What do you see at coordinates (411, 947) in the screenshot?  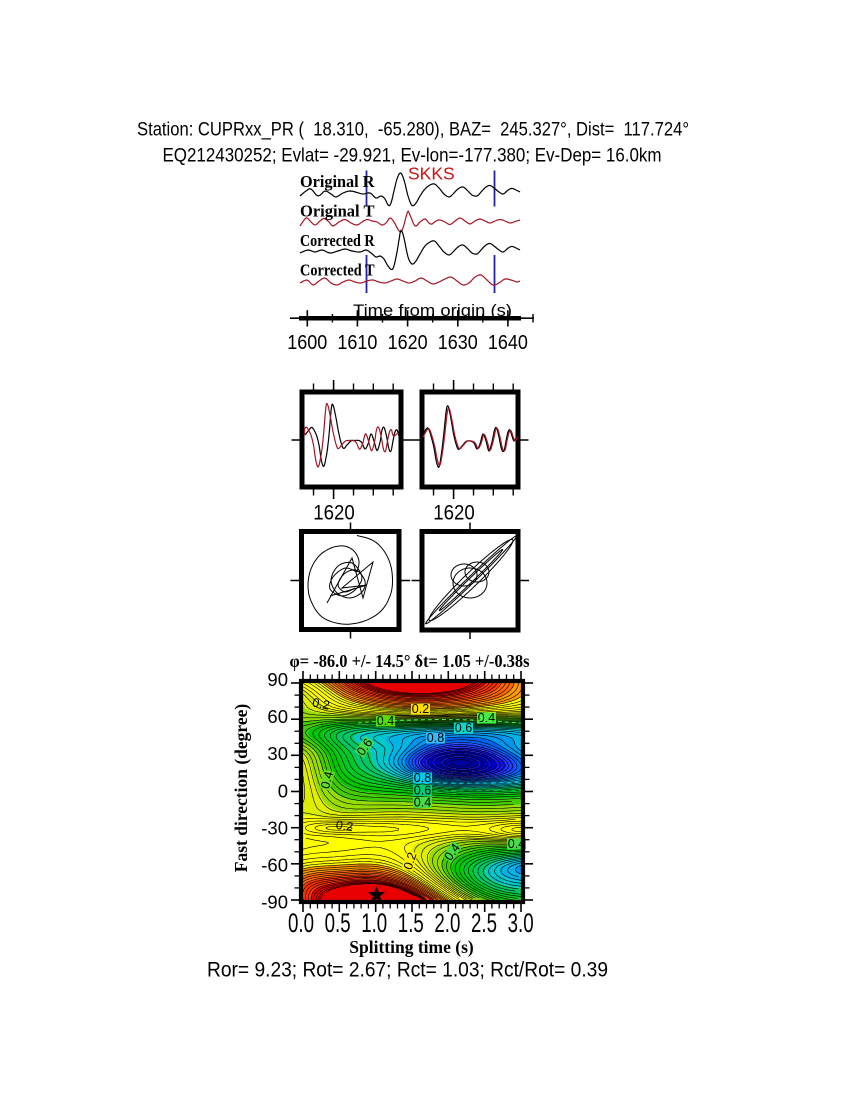 I see `svg-text: Splitting time (s)` at bounding box center [411, 947].